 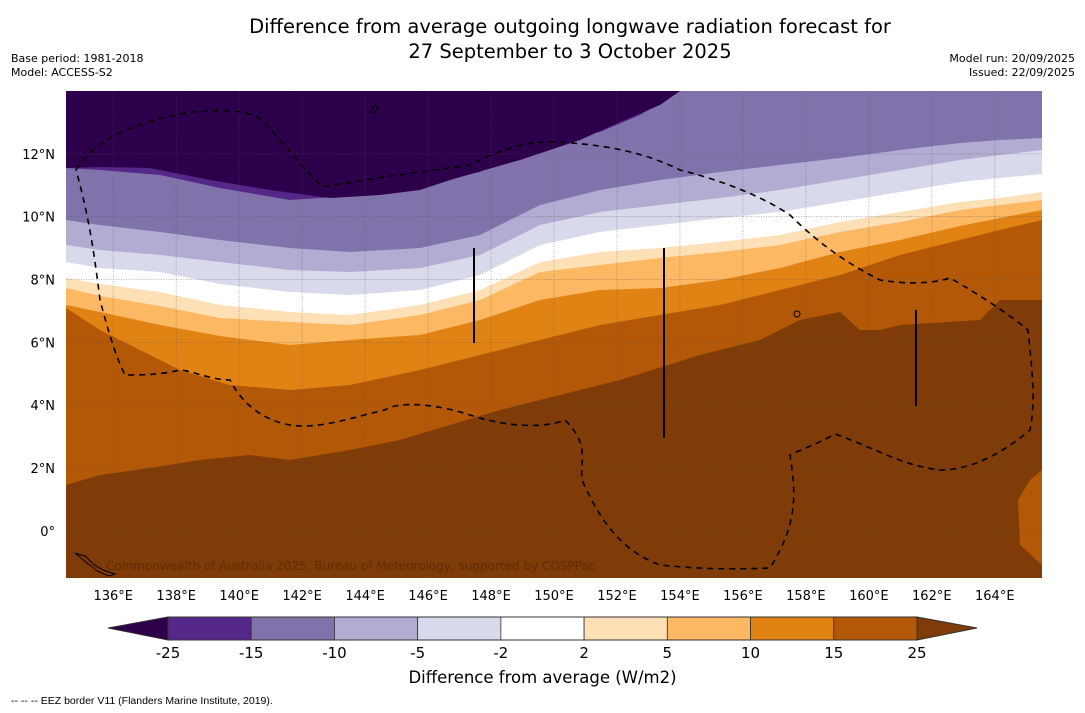 What do you see at coordinates (1021, 72) in the screenshot?
I see `issued-date: Issued: 22/09/2025` at bounding box center [1021, 72].